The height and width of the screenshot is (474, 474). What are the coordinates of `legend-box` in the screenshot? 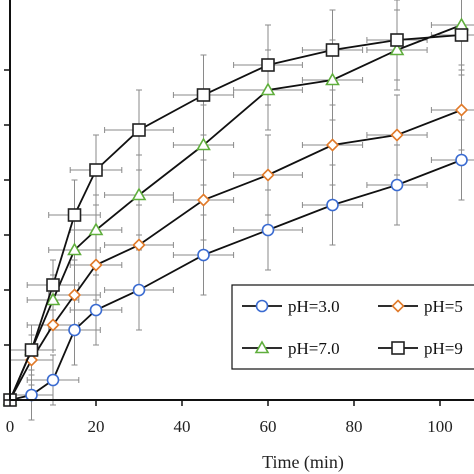 It's located at (352, 327).